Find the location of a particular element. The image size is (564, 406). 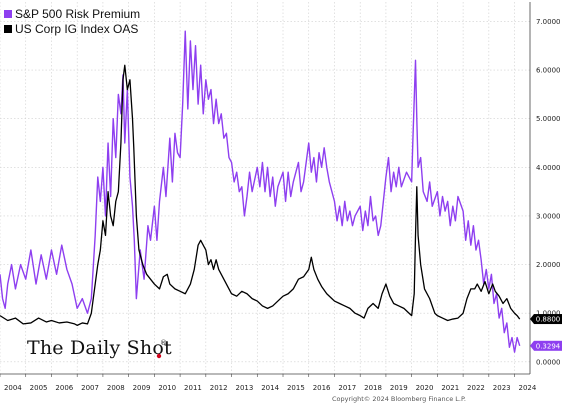

x-tick-label: 2014 is located at coordinates (270, 388).